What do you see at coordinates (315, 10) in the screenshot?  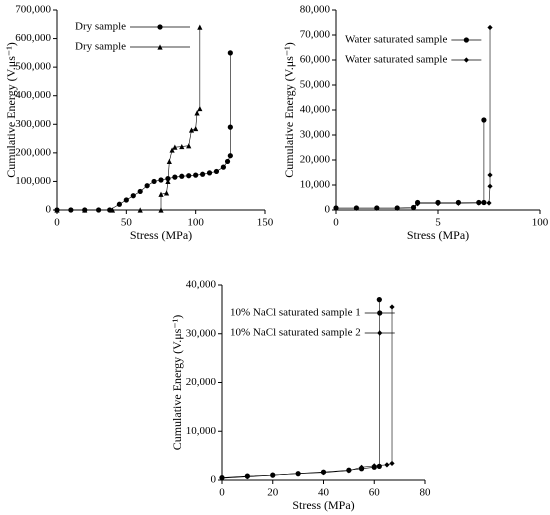 I see `y-tick-label: 80,000` at bounding box center [315, 10].